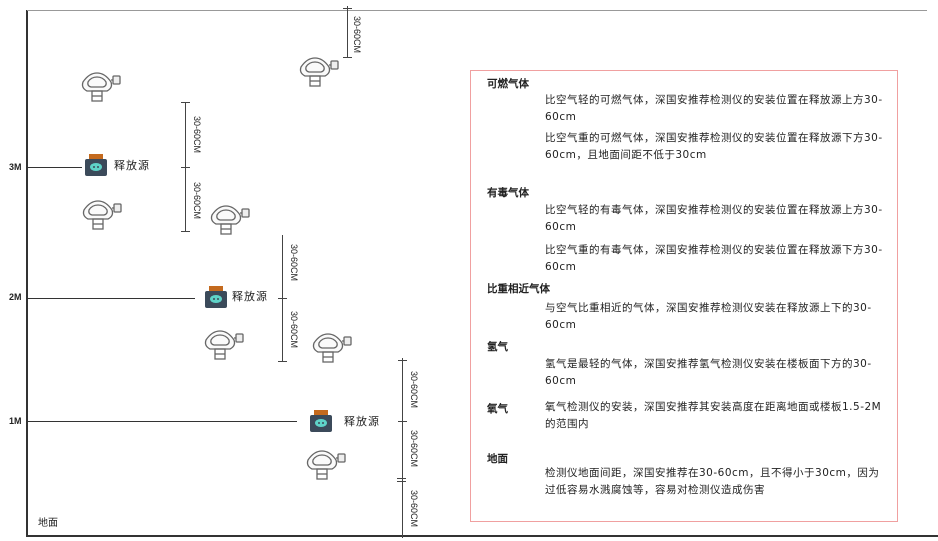 This screenshot has height=541, width=938. I want to click on section-title: 有毒气体, so click(508, 193).